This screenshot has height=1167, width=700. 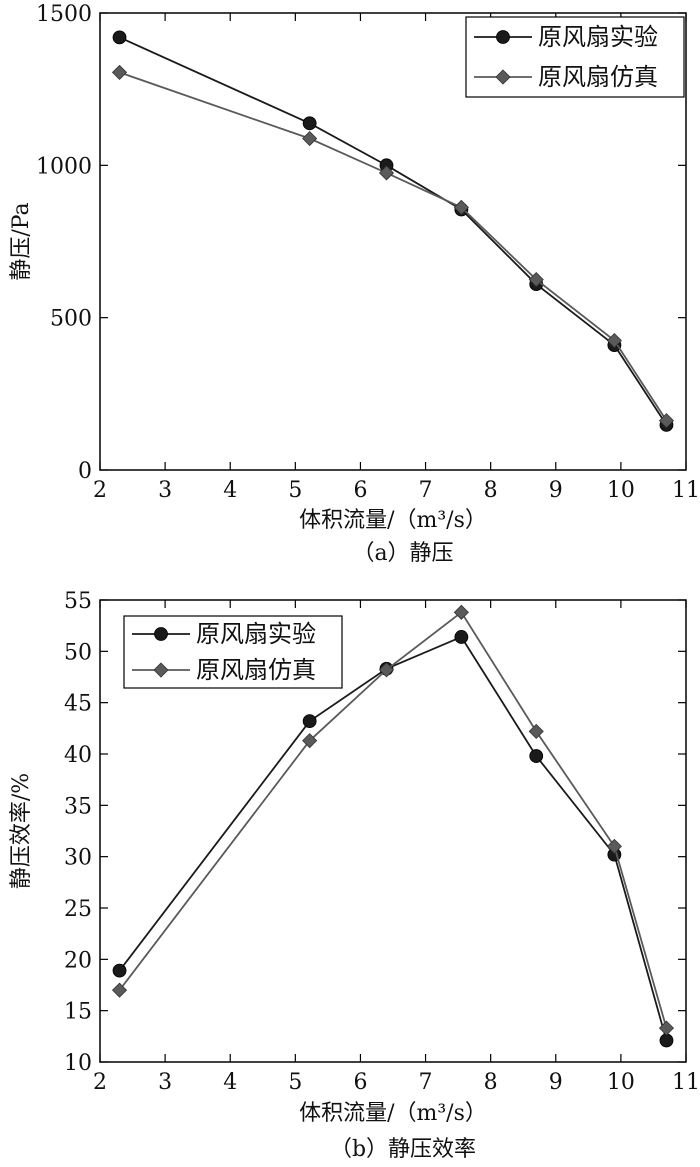 What do you see at coordinates (21, 241) in the screenshot?
I see `y-axis-label: 静压/Pa` at bounding box center [21, 241].